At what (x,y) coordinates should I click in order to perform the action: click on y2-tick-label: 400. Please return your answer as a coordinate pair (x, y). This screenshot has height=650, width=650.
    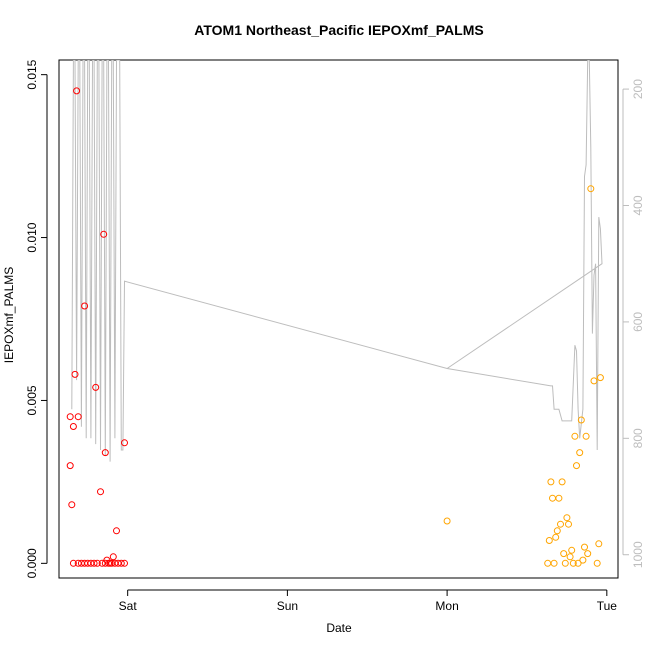
    Looking at the image, I should click on (638, 205).